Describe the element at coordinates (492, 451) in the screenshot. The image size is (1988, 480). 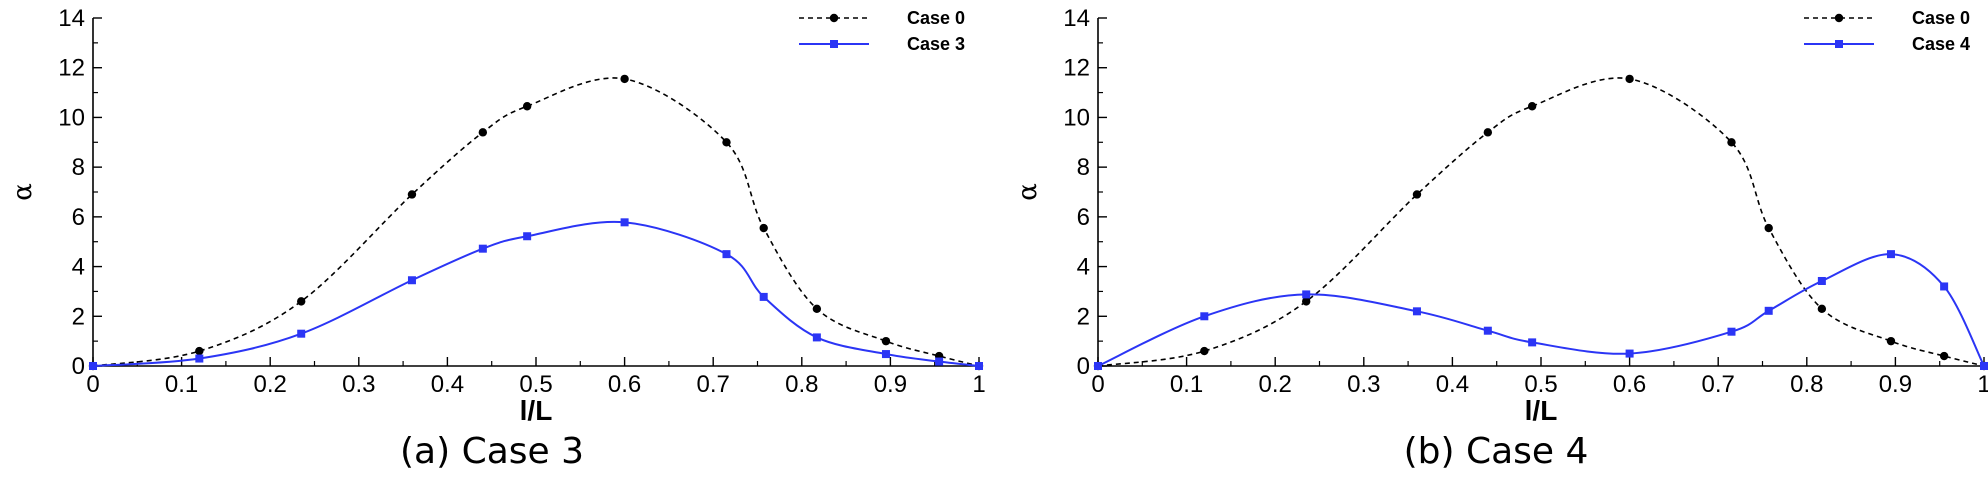
I see `panel-caption: (a) Case 3` at that location.